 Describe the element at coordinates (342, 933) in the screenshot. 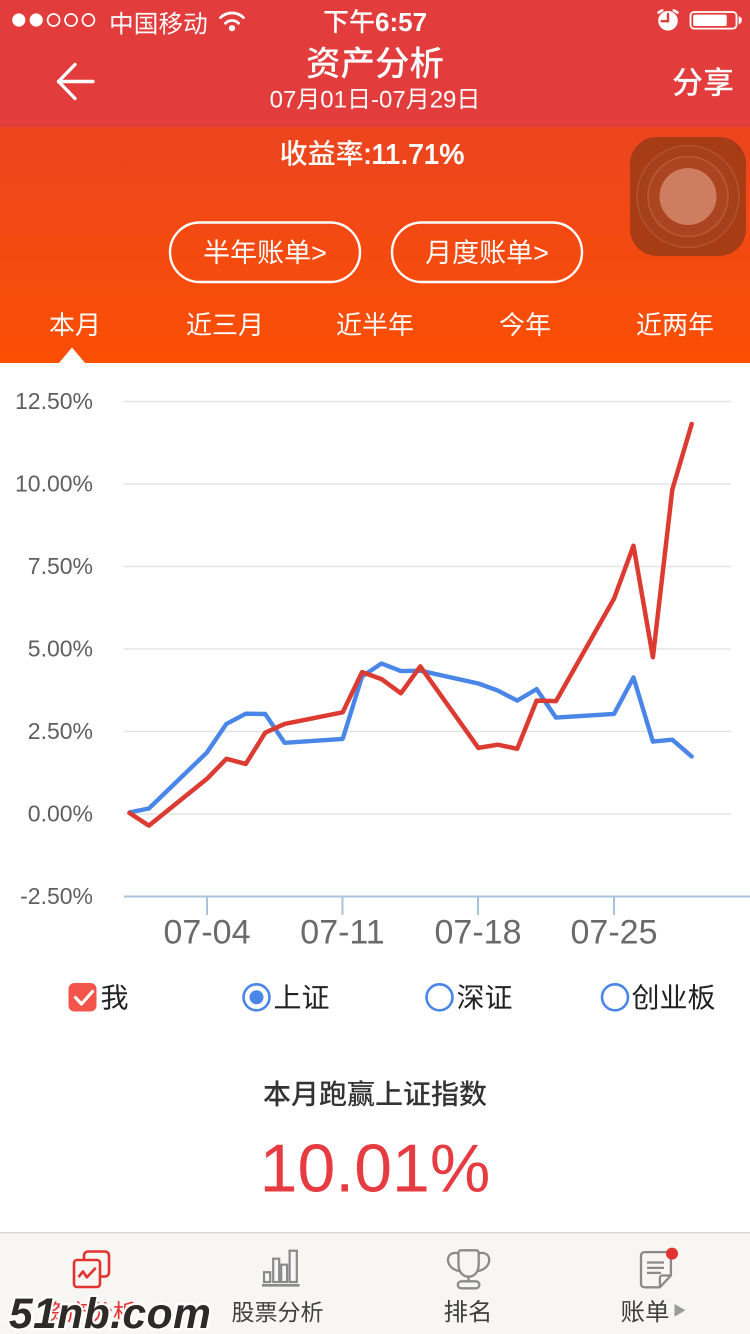

I see `svg-text: 07-11` at that location.